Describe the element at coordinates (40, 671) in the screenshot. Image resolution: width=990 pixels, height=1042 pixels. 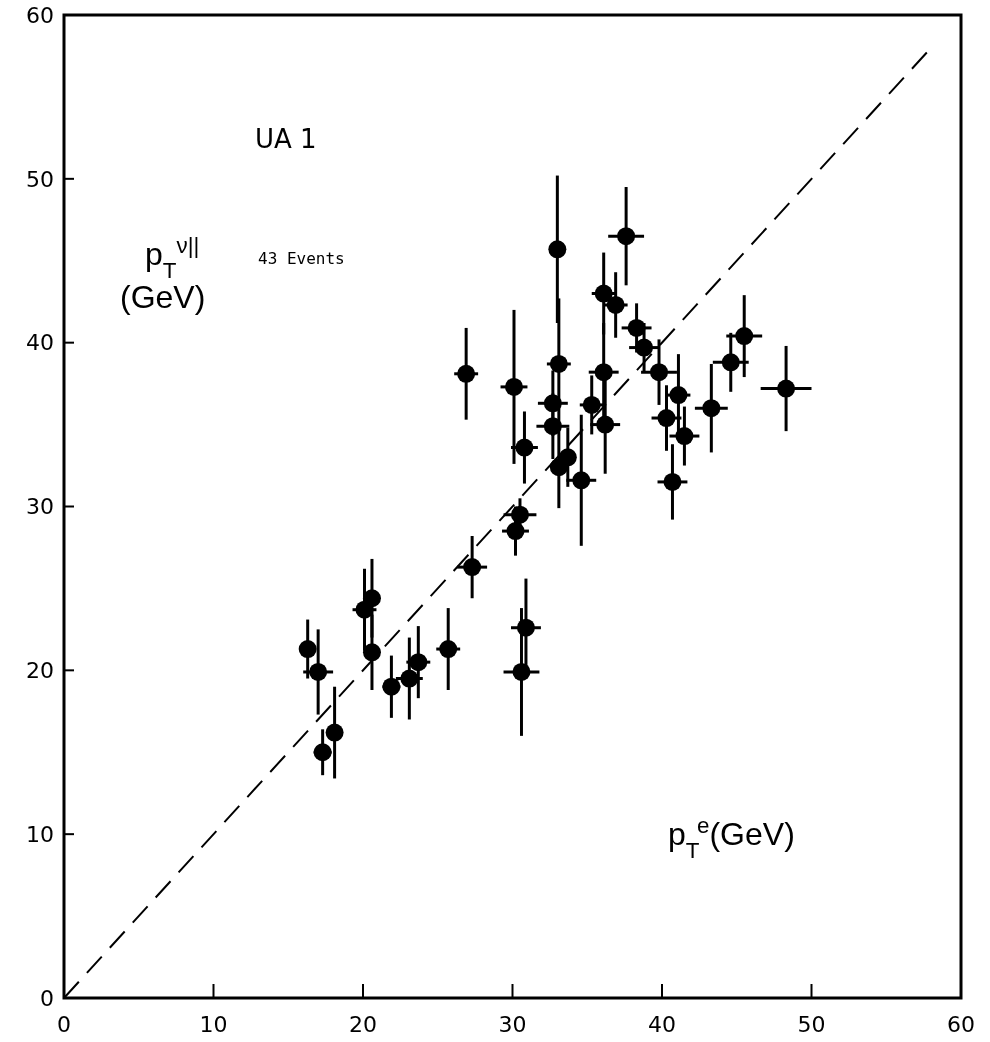
I see `y-tick-label: 20` at that location.